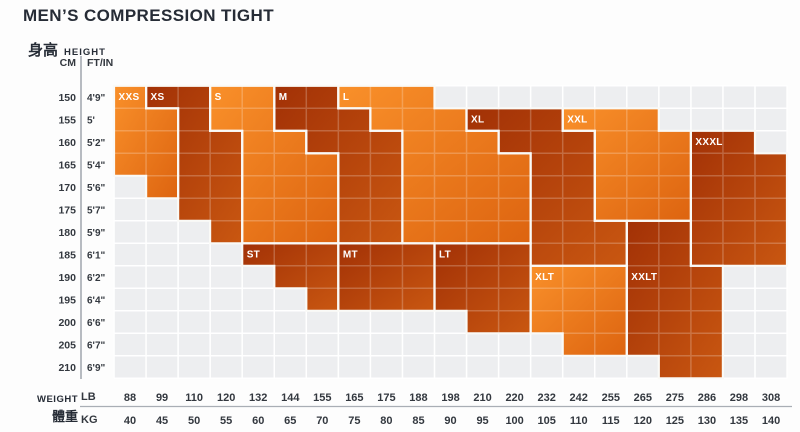 The height and width of the screenshot is (432, 800). I want to click on axis-kg-value: 75, so click(354, 421).